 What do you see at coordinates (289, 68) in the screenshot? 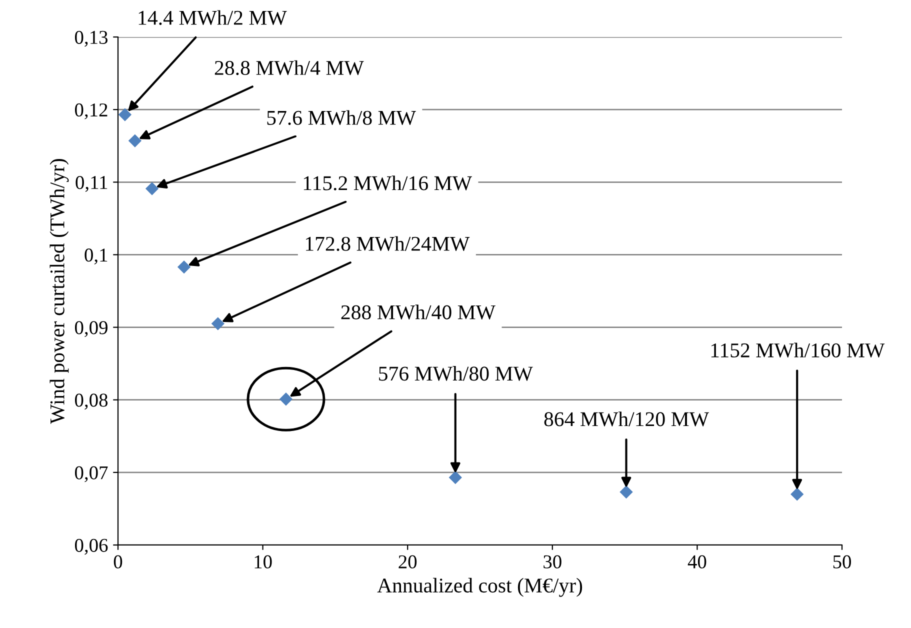
I see `annotation: 28.8 MWh/4 MW` at bounding box center [289, 68].